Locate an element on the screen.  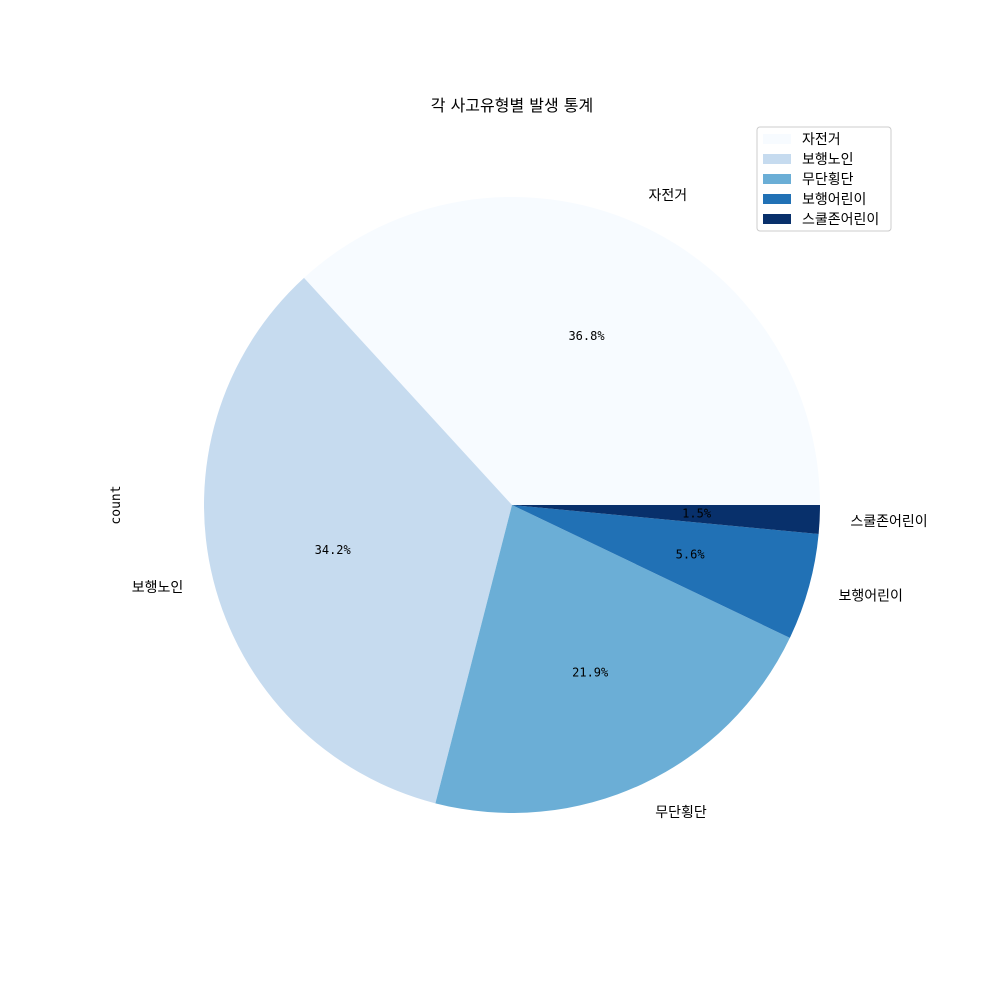
legend-label-3: 무단횡단 is located at coordinates (828, 180).